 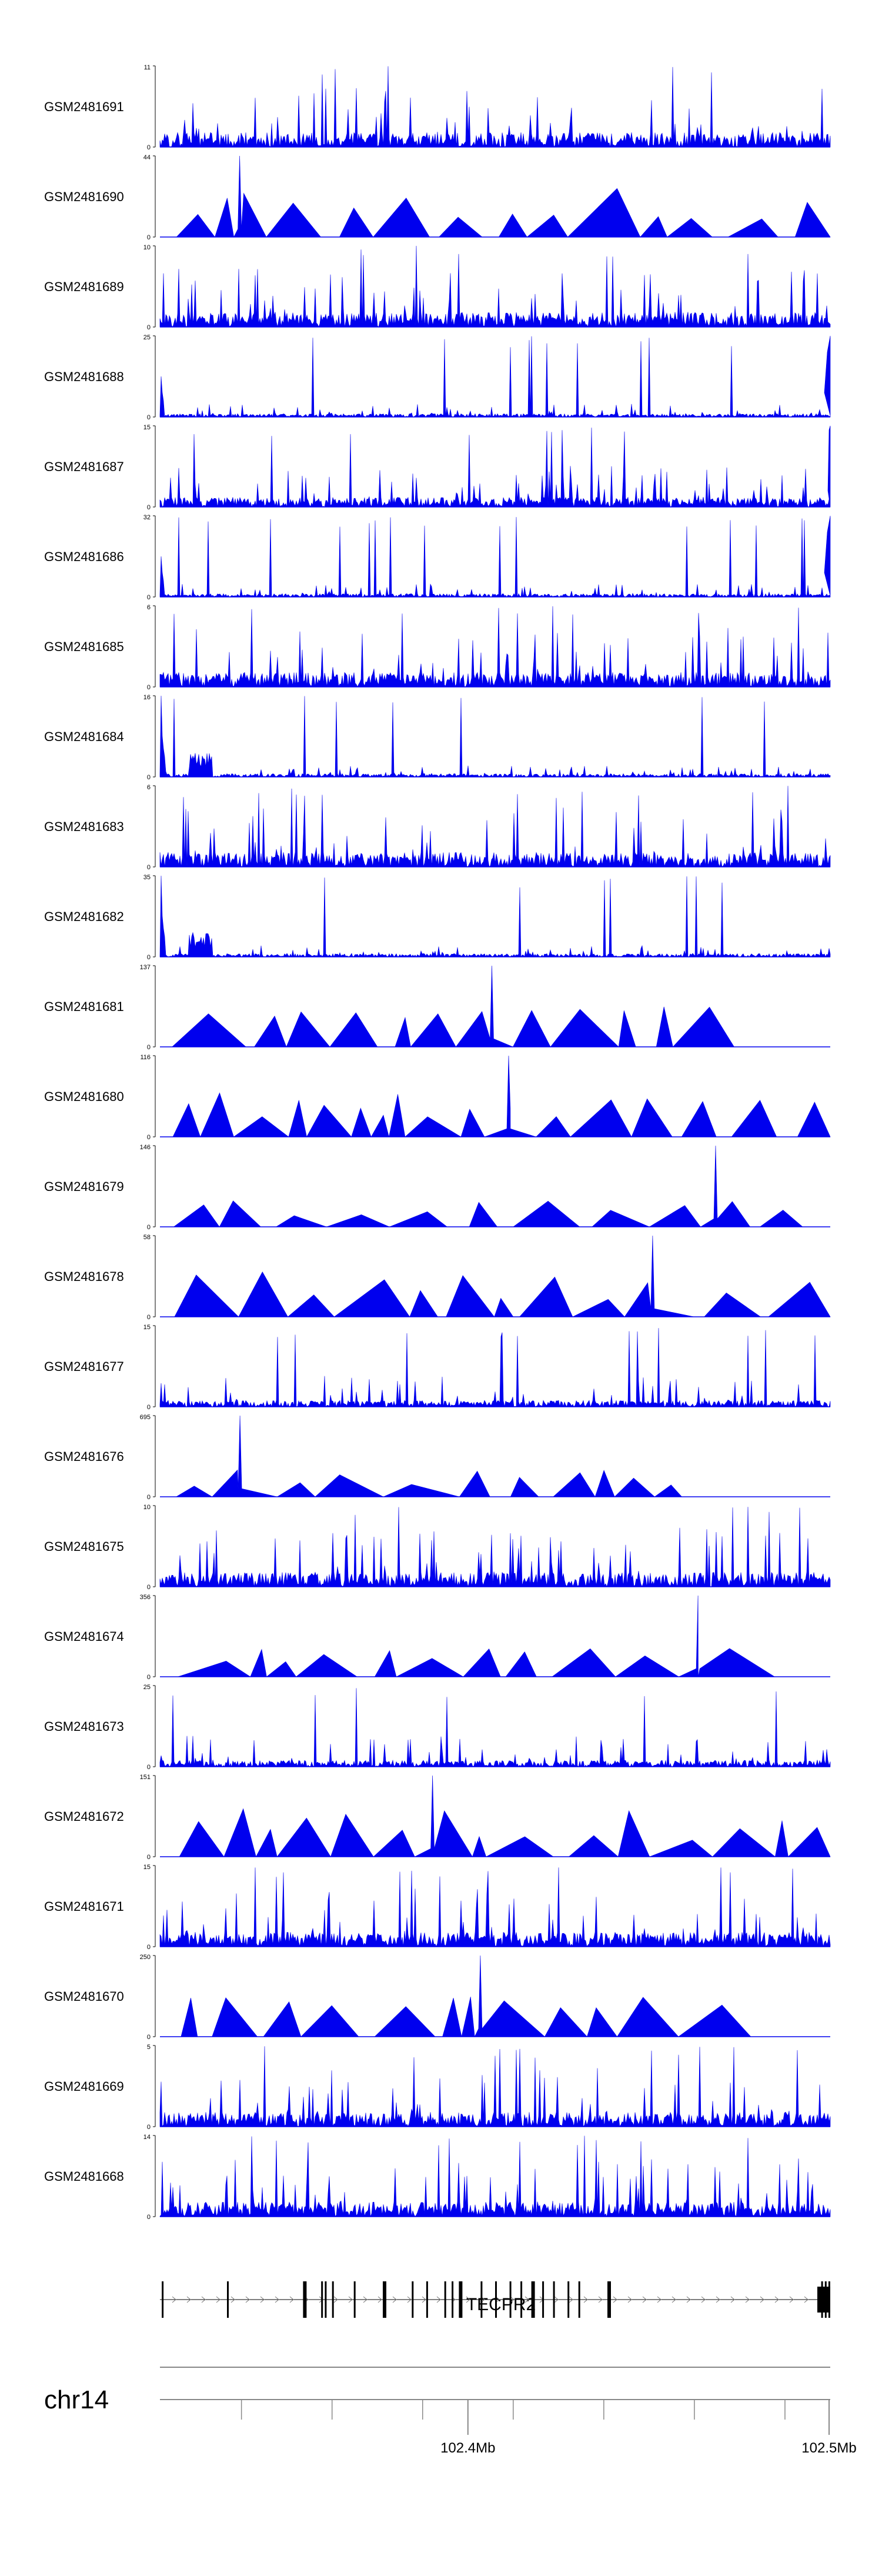 I want to click on track-GSM2481679: GSM2481679 146 0, so click(x=437, y=1187).